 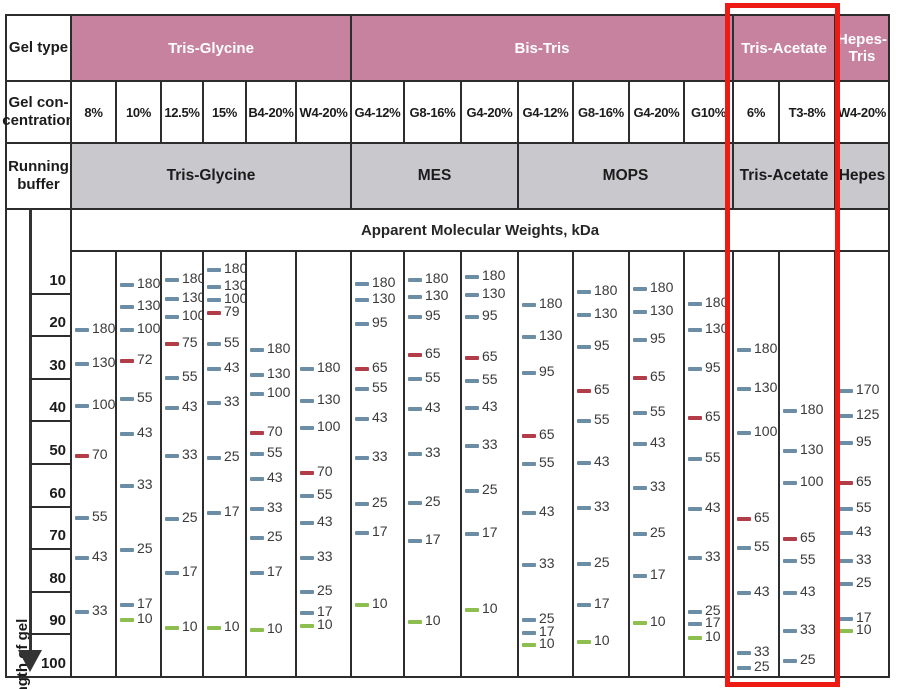 I want to click on running-buffer-group: Tris-Glycine, so click(x=211, y=176).